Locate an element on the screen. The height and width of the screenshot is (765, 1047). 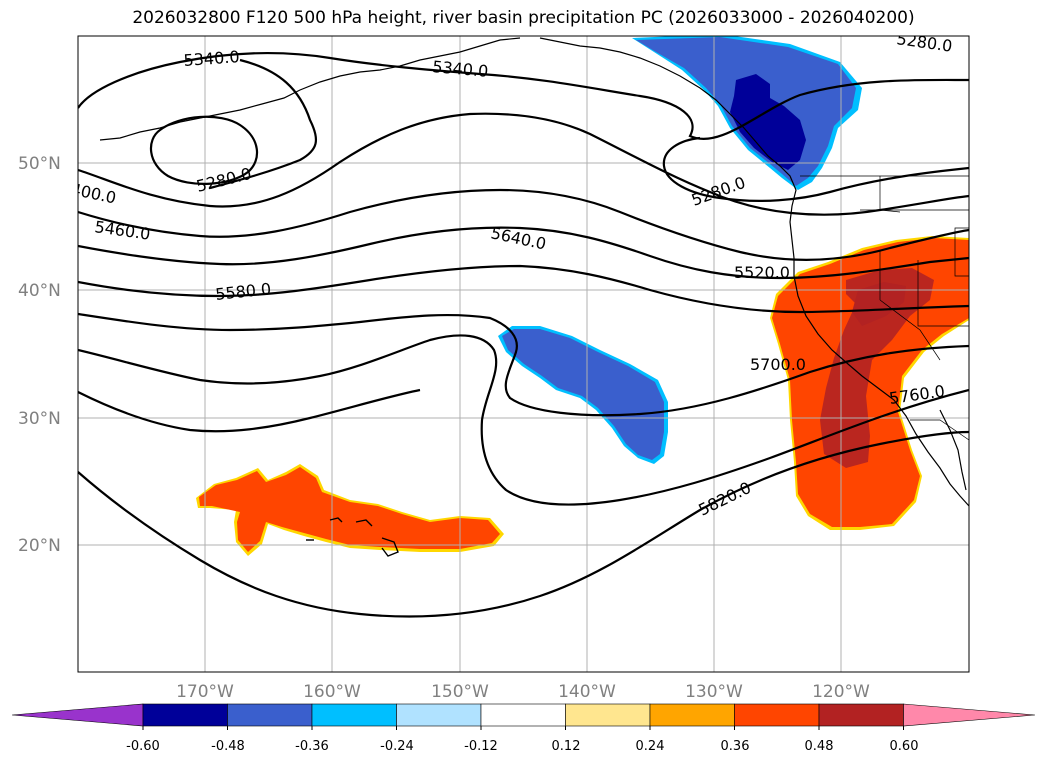
contour-label: 5580.0 is located at coordinates (243, 291).